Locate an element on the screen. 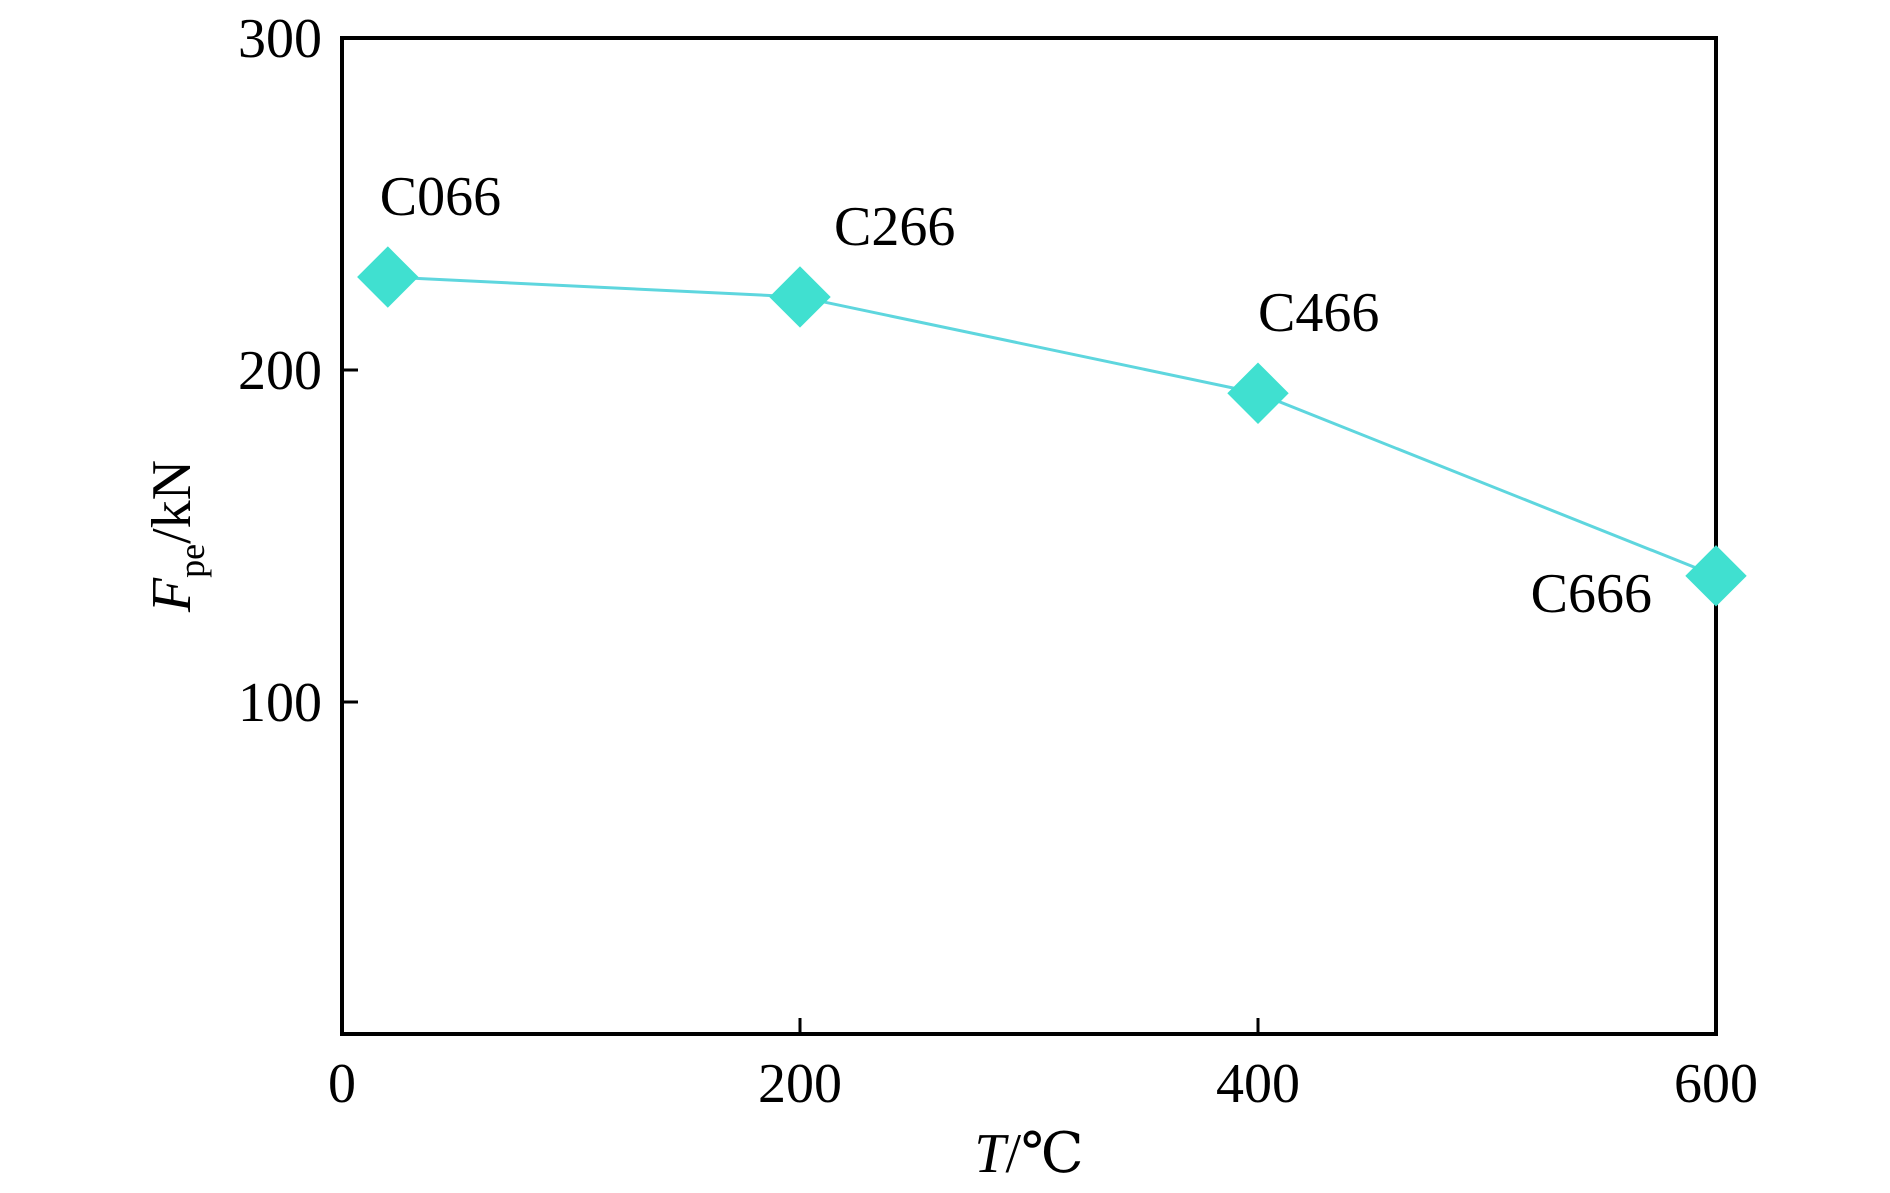 This screenshot has height=1193, width=1890. y-axis-title: Fpe/kN is located at coordinates (176, 536).